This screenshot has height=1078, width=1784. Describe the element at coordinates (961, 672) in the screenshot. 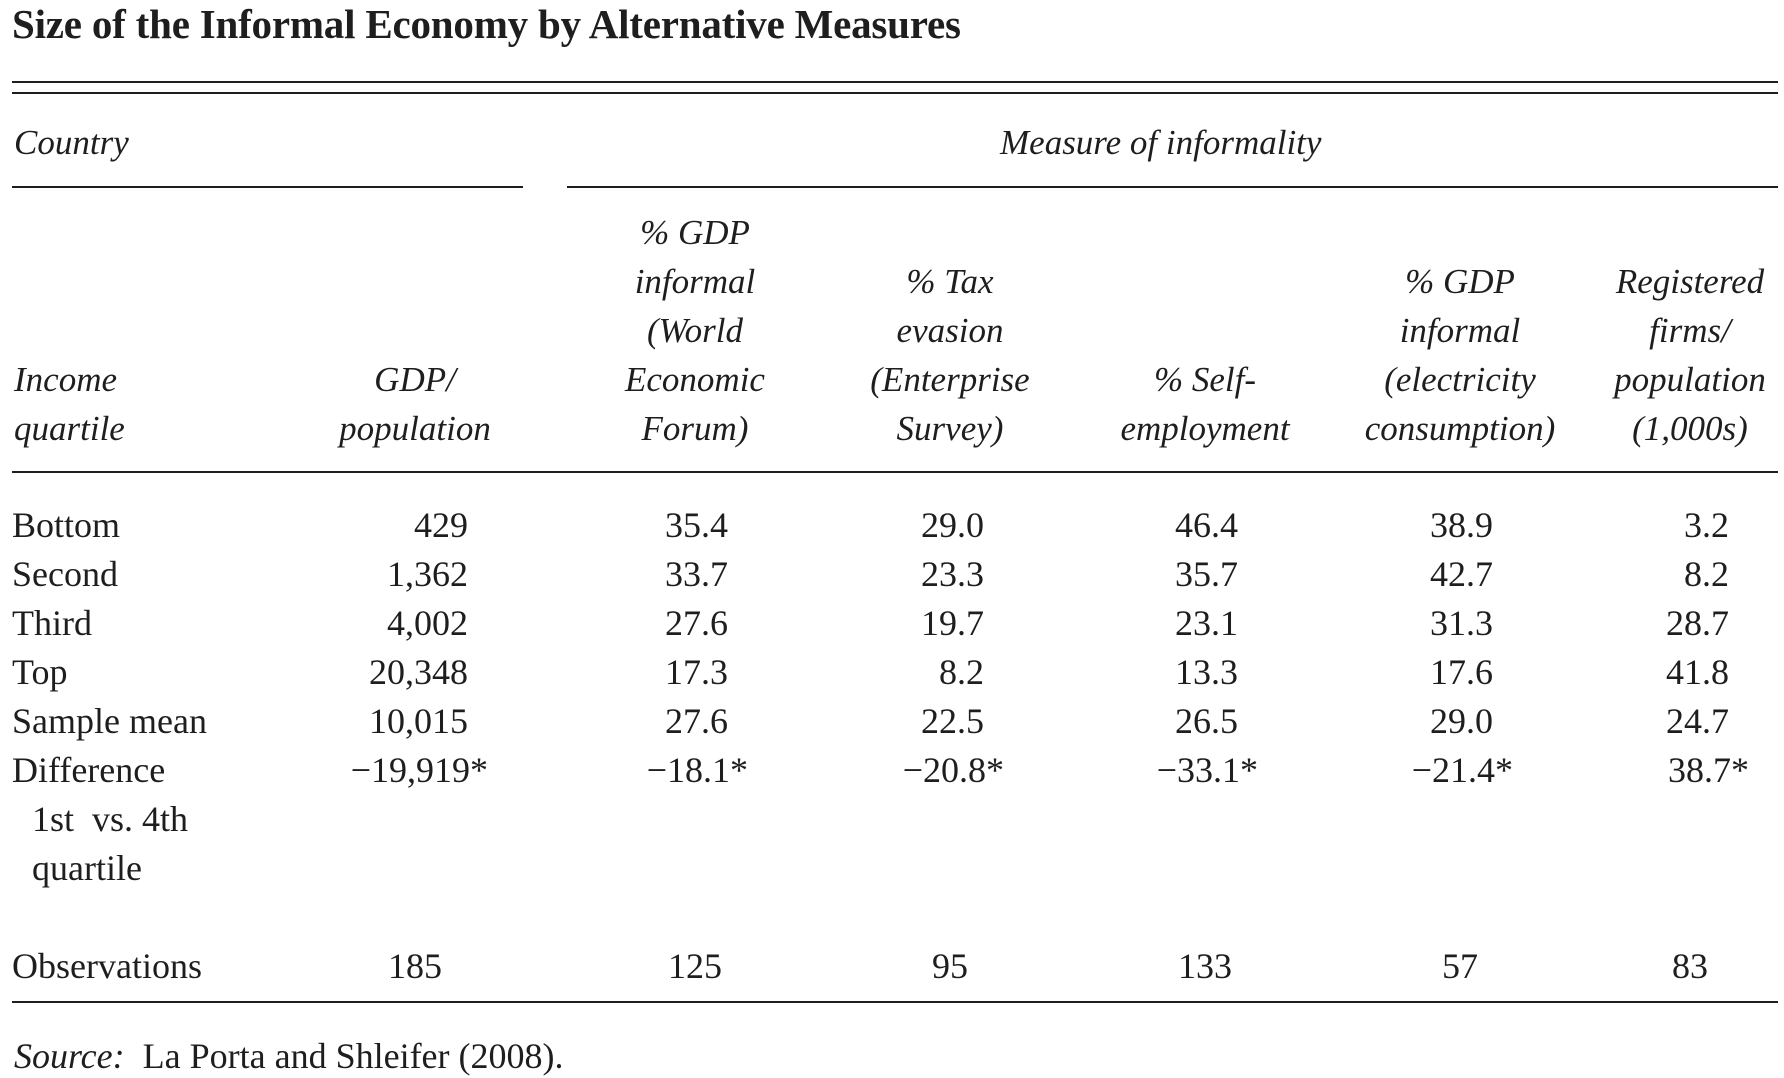

I see `cell-tax-evasion: 8.2` at that location.